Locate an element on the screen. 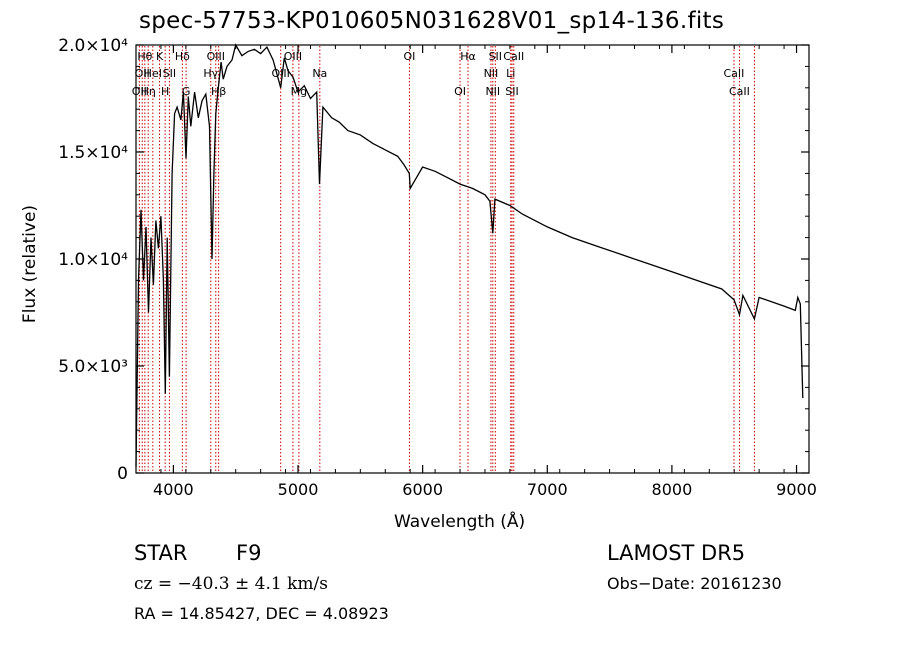 Image resolution: width=900 pixels, height=649 pixels. line-marker-label-14: OIII is located at coordinates (293, 56).